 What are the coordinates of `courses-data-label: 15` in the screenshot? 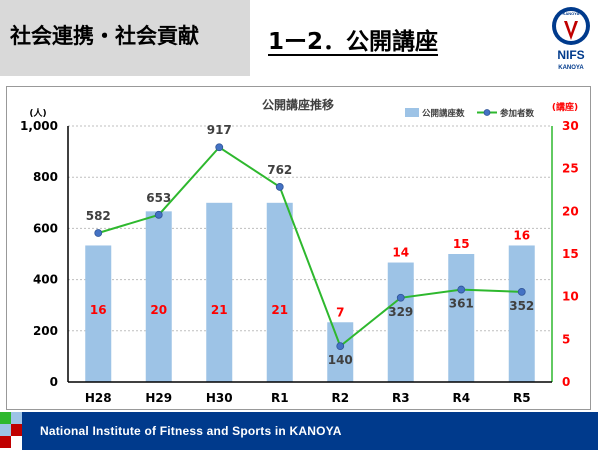 It's located at (461, 244).